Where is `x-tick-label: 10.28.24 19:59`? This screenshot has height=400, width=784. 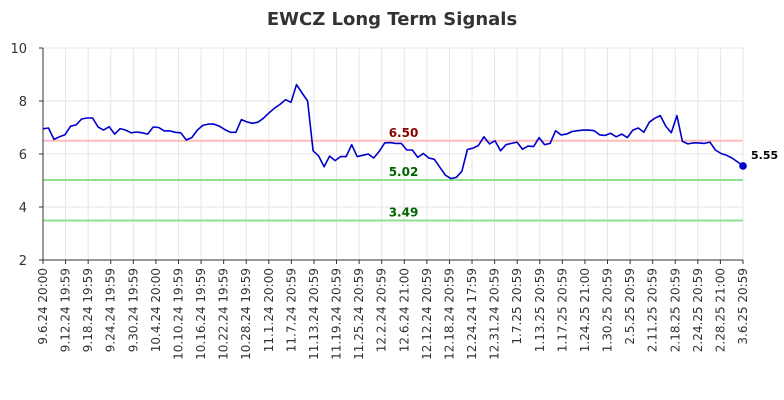 x-tick-label: 10.28.24 19:59 is located at coordinates (246, 314).